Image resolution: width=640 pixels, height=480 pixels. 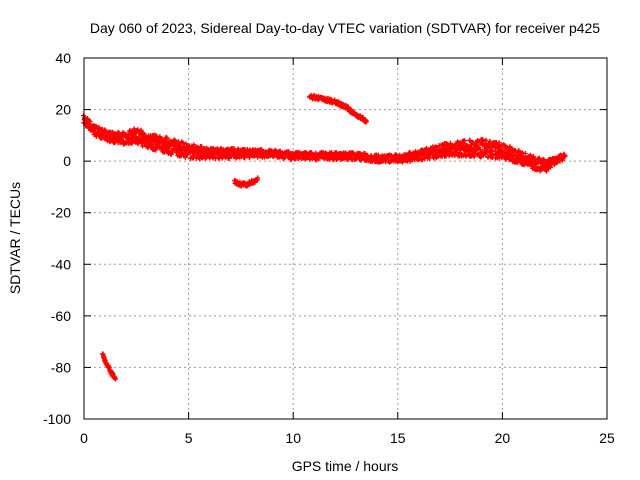 I want to click on y-tick-label: -20, so click(x=61, y=213).